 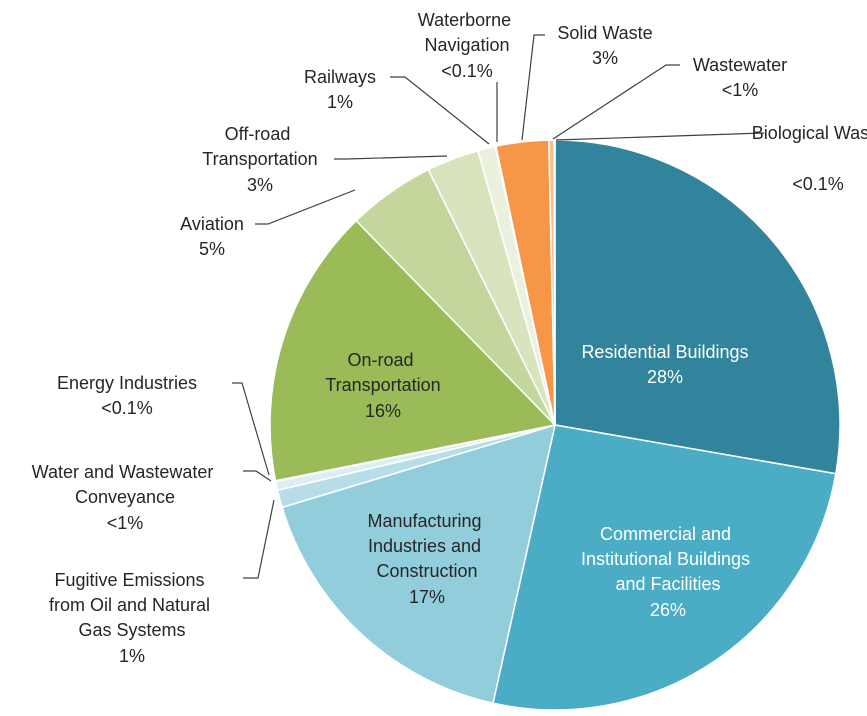 What do you see at coordinates (259, 146) in the screenshot?
I see `slice-label: Off-road Transportation` at bounding box center [259, 146].